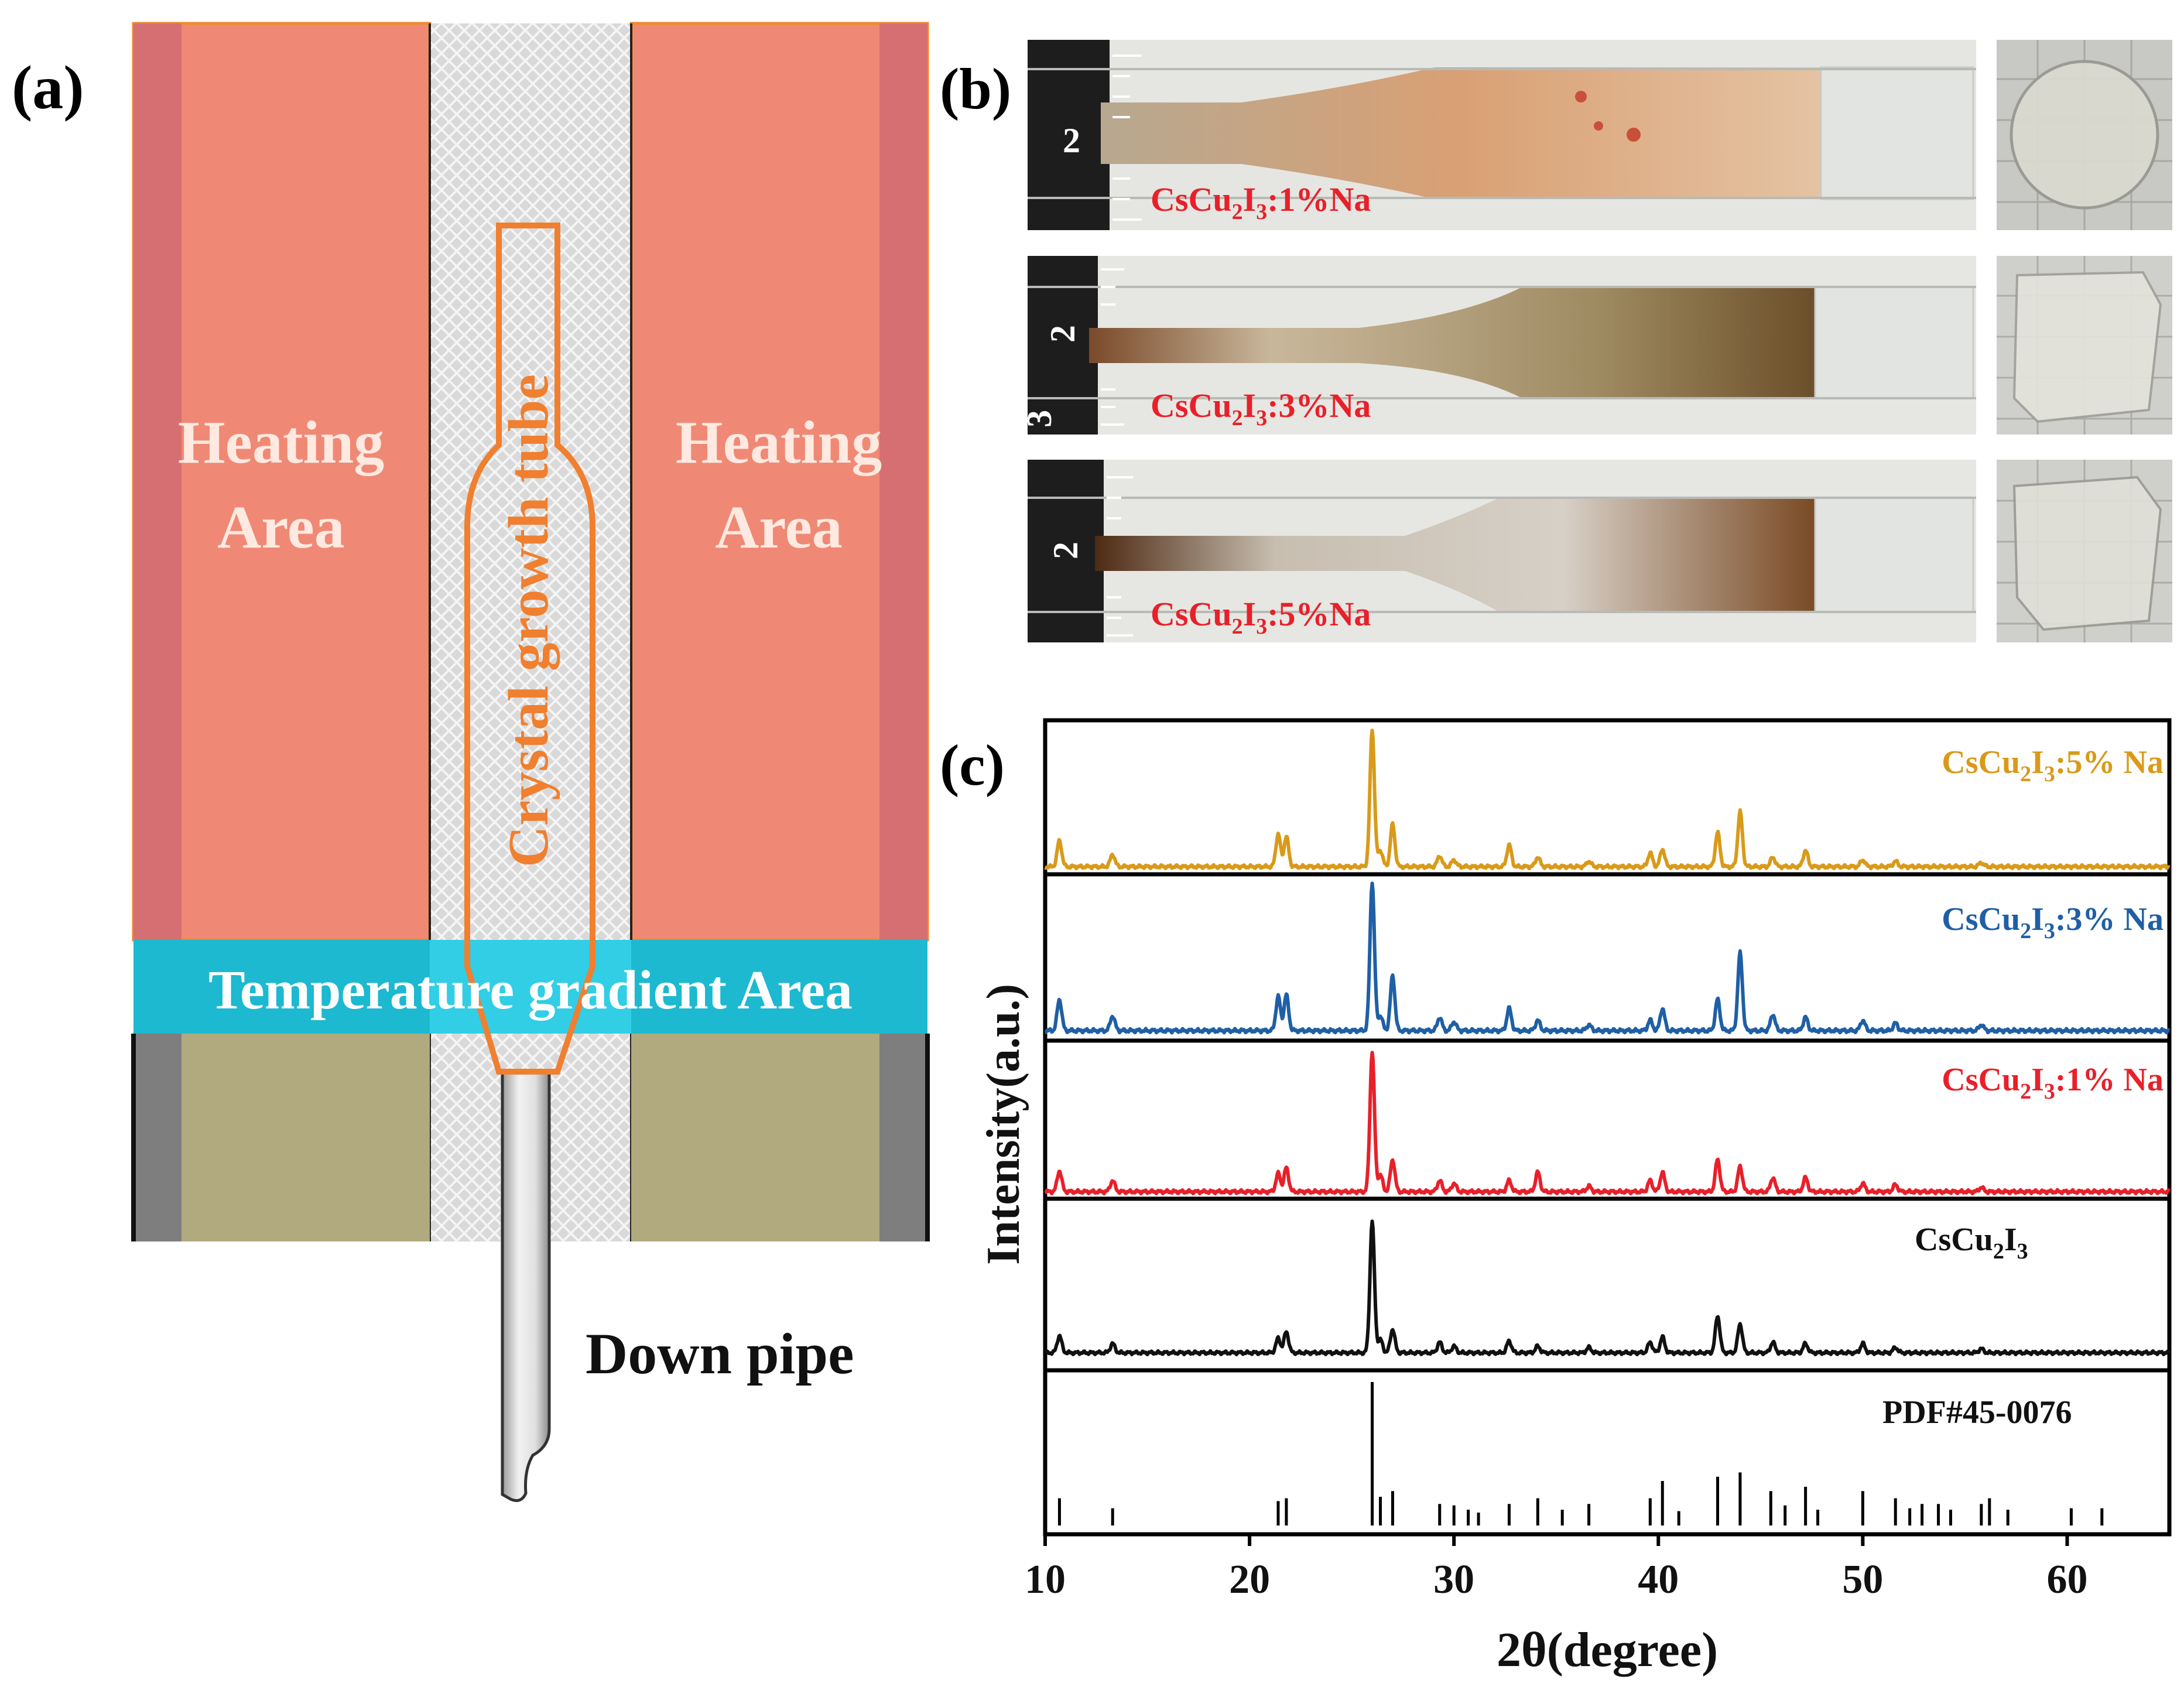 The width and height of the screenshot is (2184, 1700). I want to click on tube-label: Crystal growth tube, so click(528, 620).